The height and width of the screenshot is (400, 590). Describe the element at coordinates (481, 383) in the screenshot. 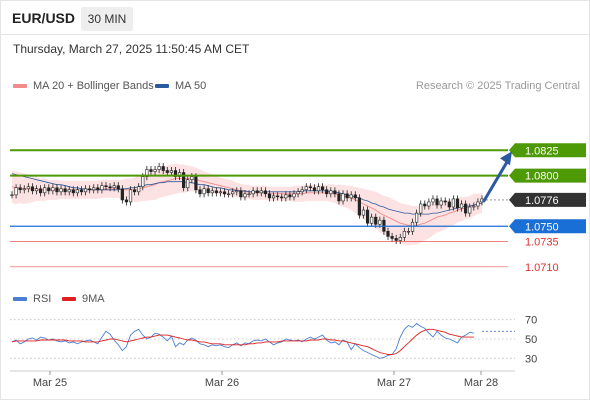

I see `x-tick-label: Mar 28` at that location.